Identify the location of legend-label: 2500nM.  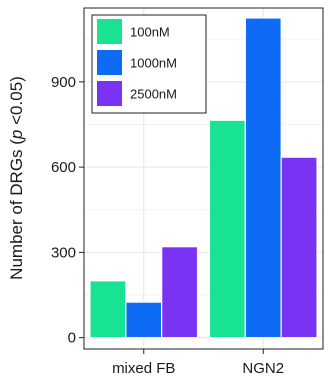
(153, 94).